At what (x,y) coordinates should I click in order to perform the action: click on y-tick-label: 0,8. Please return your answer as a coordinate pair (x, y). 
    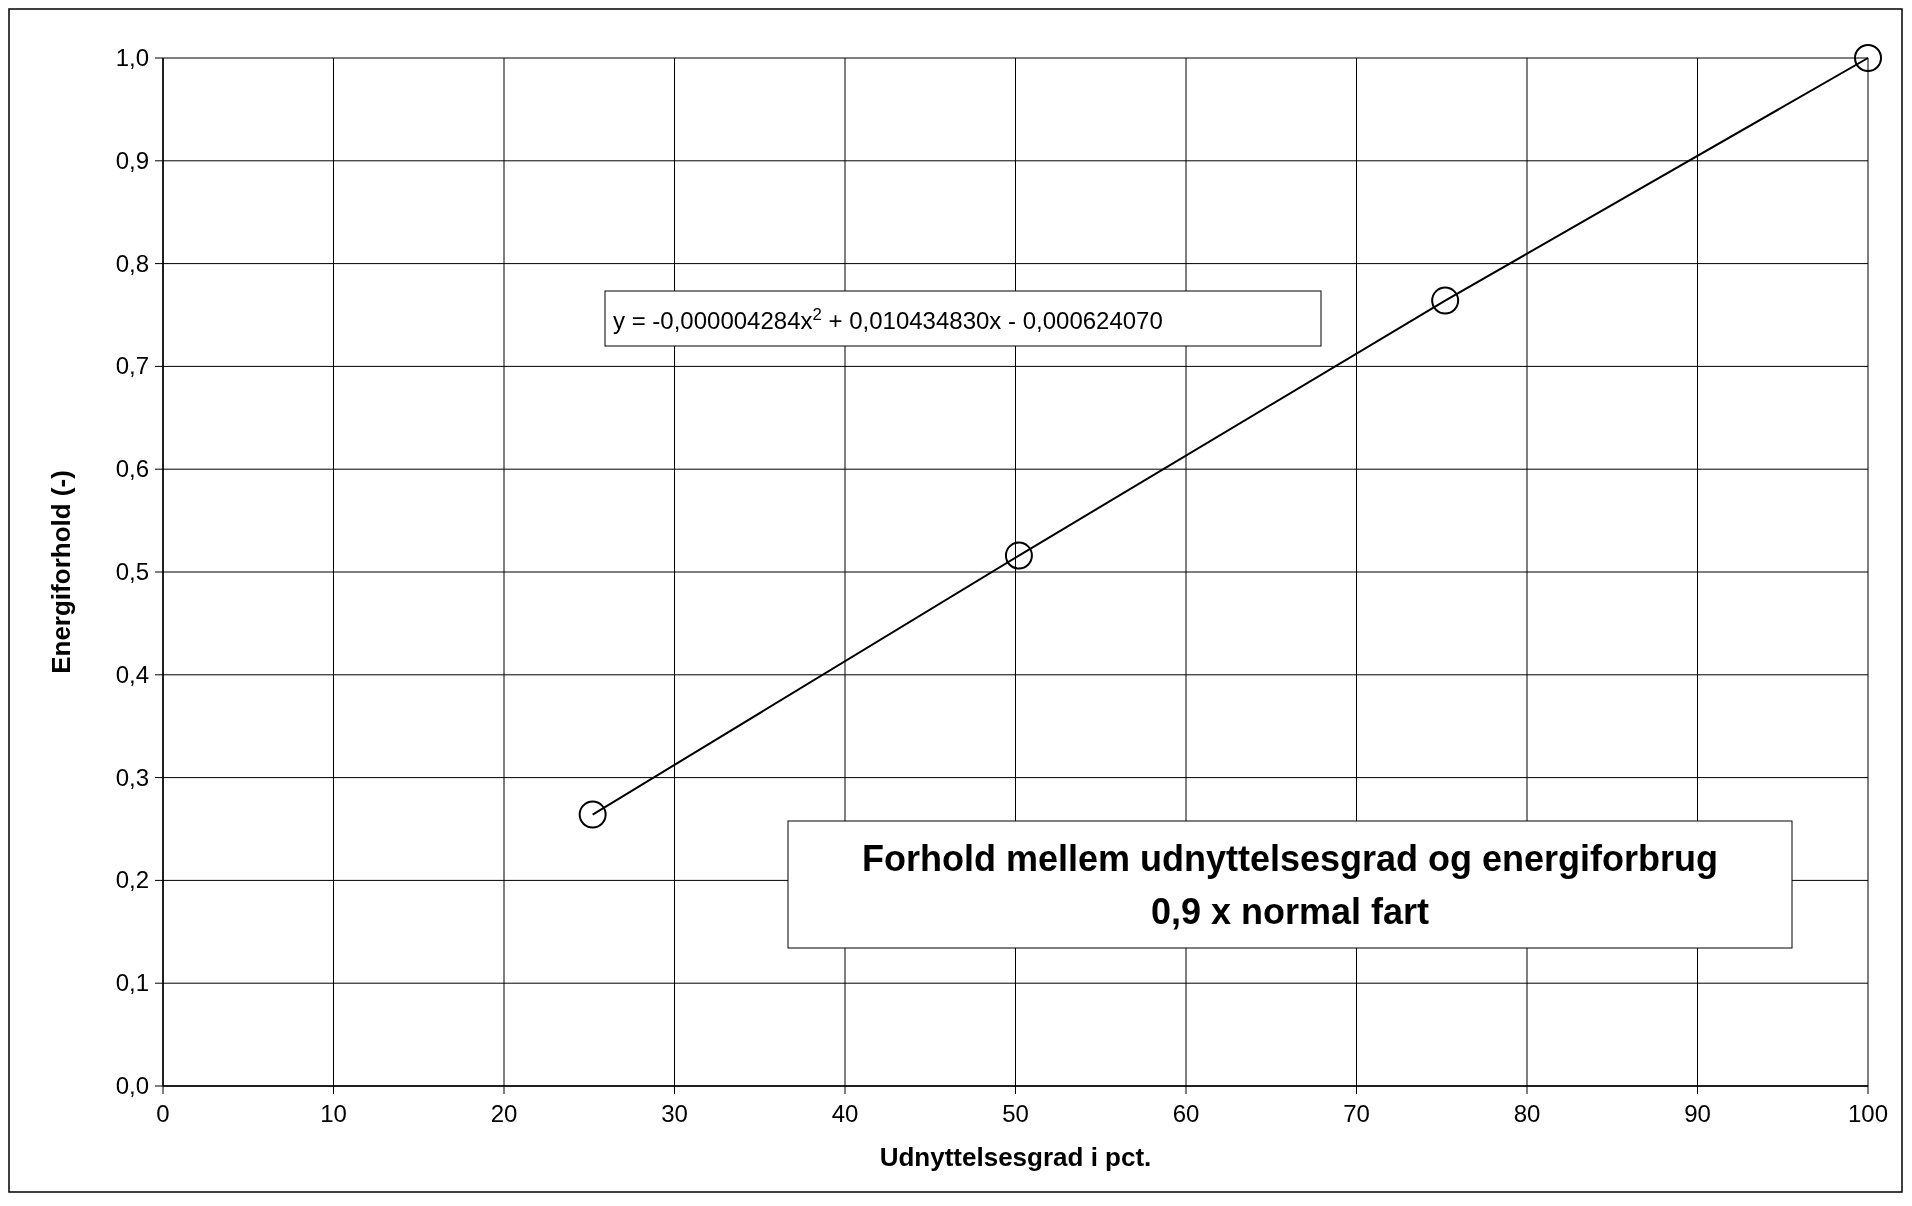
    Looking at the image, I should click on (132, 263).